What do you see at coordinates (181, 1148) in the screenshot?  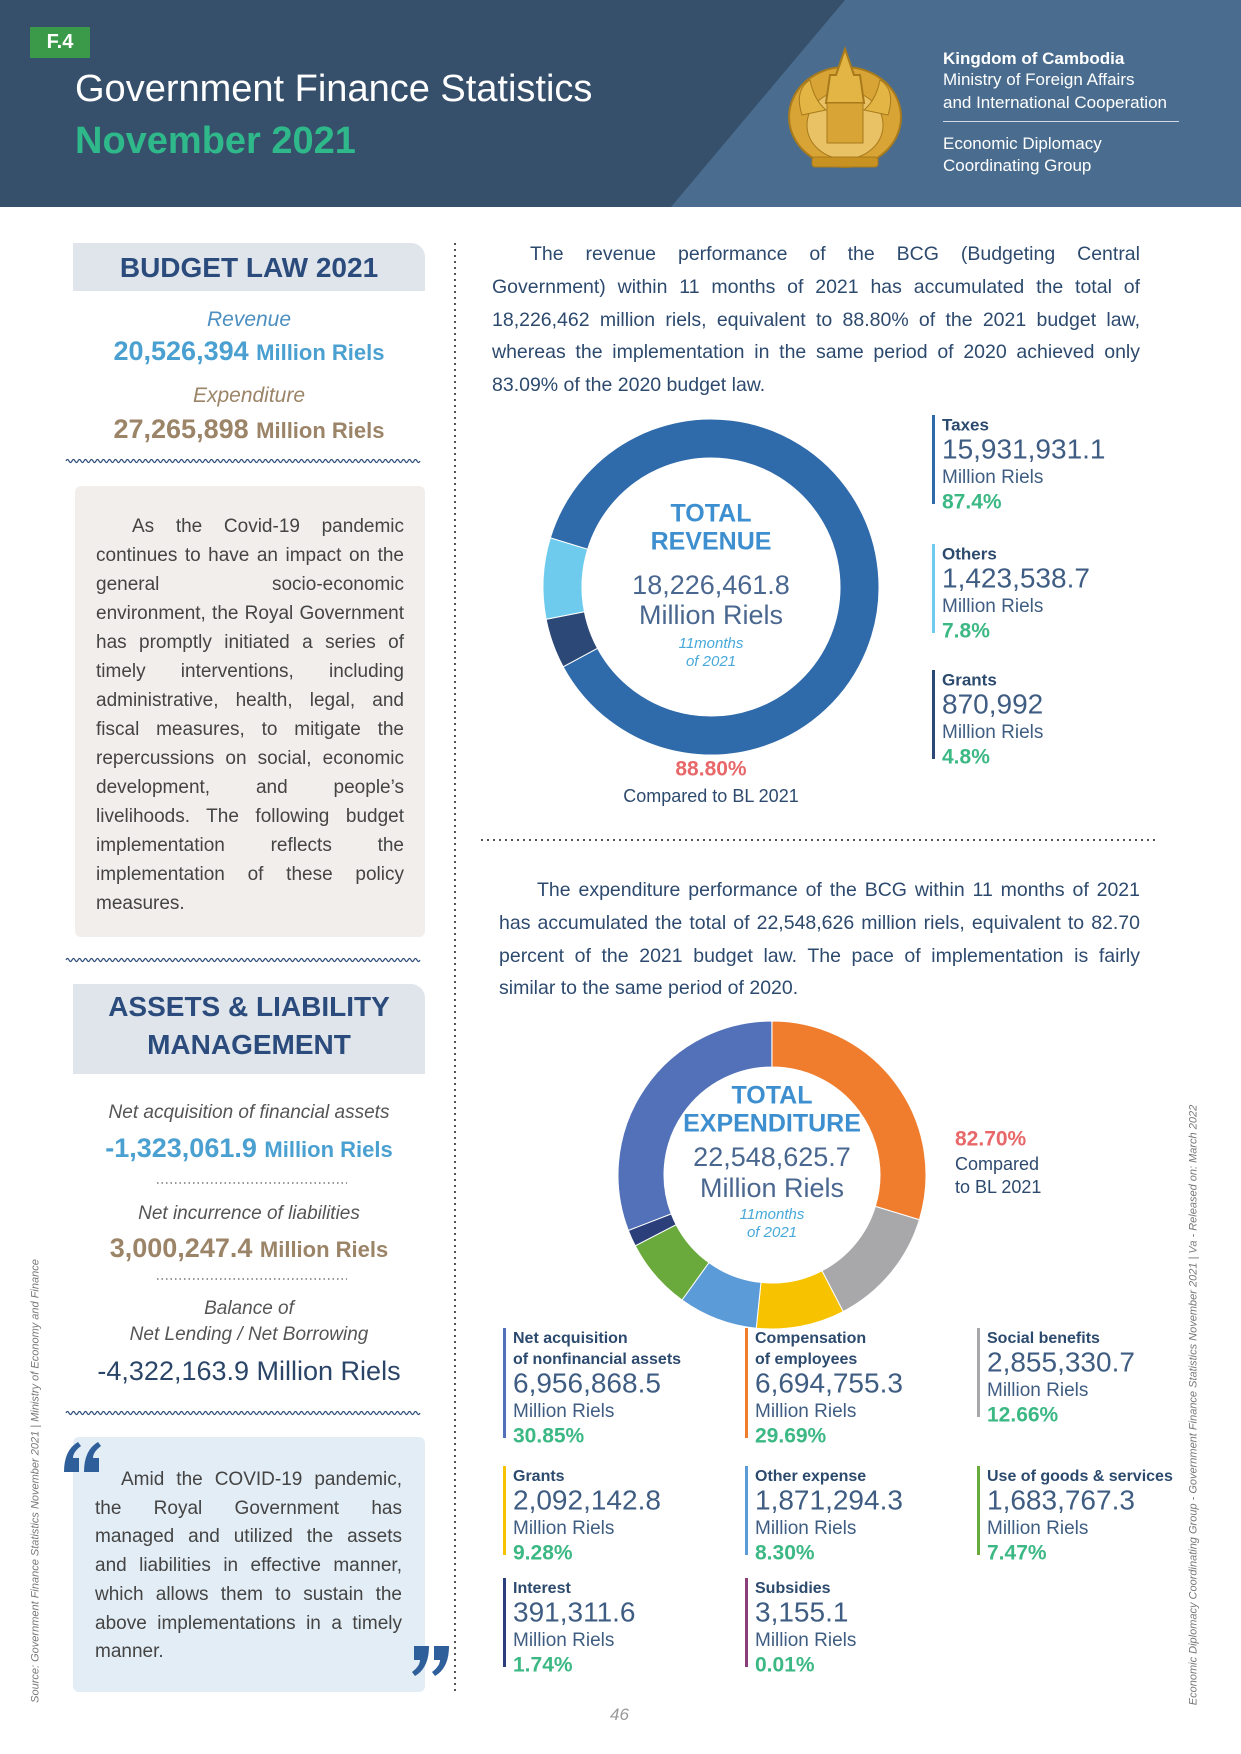 I see `item-value: -1,323,061.9` at bounding box center [181, 1148].